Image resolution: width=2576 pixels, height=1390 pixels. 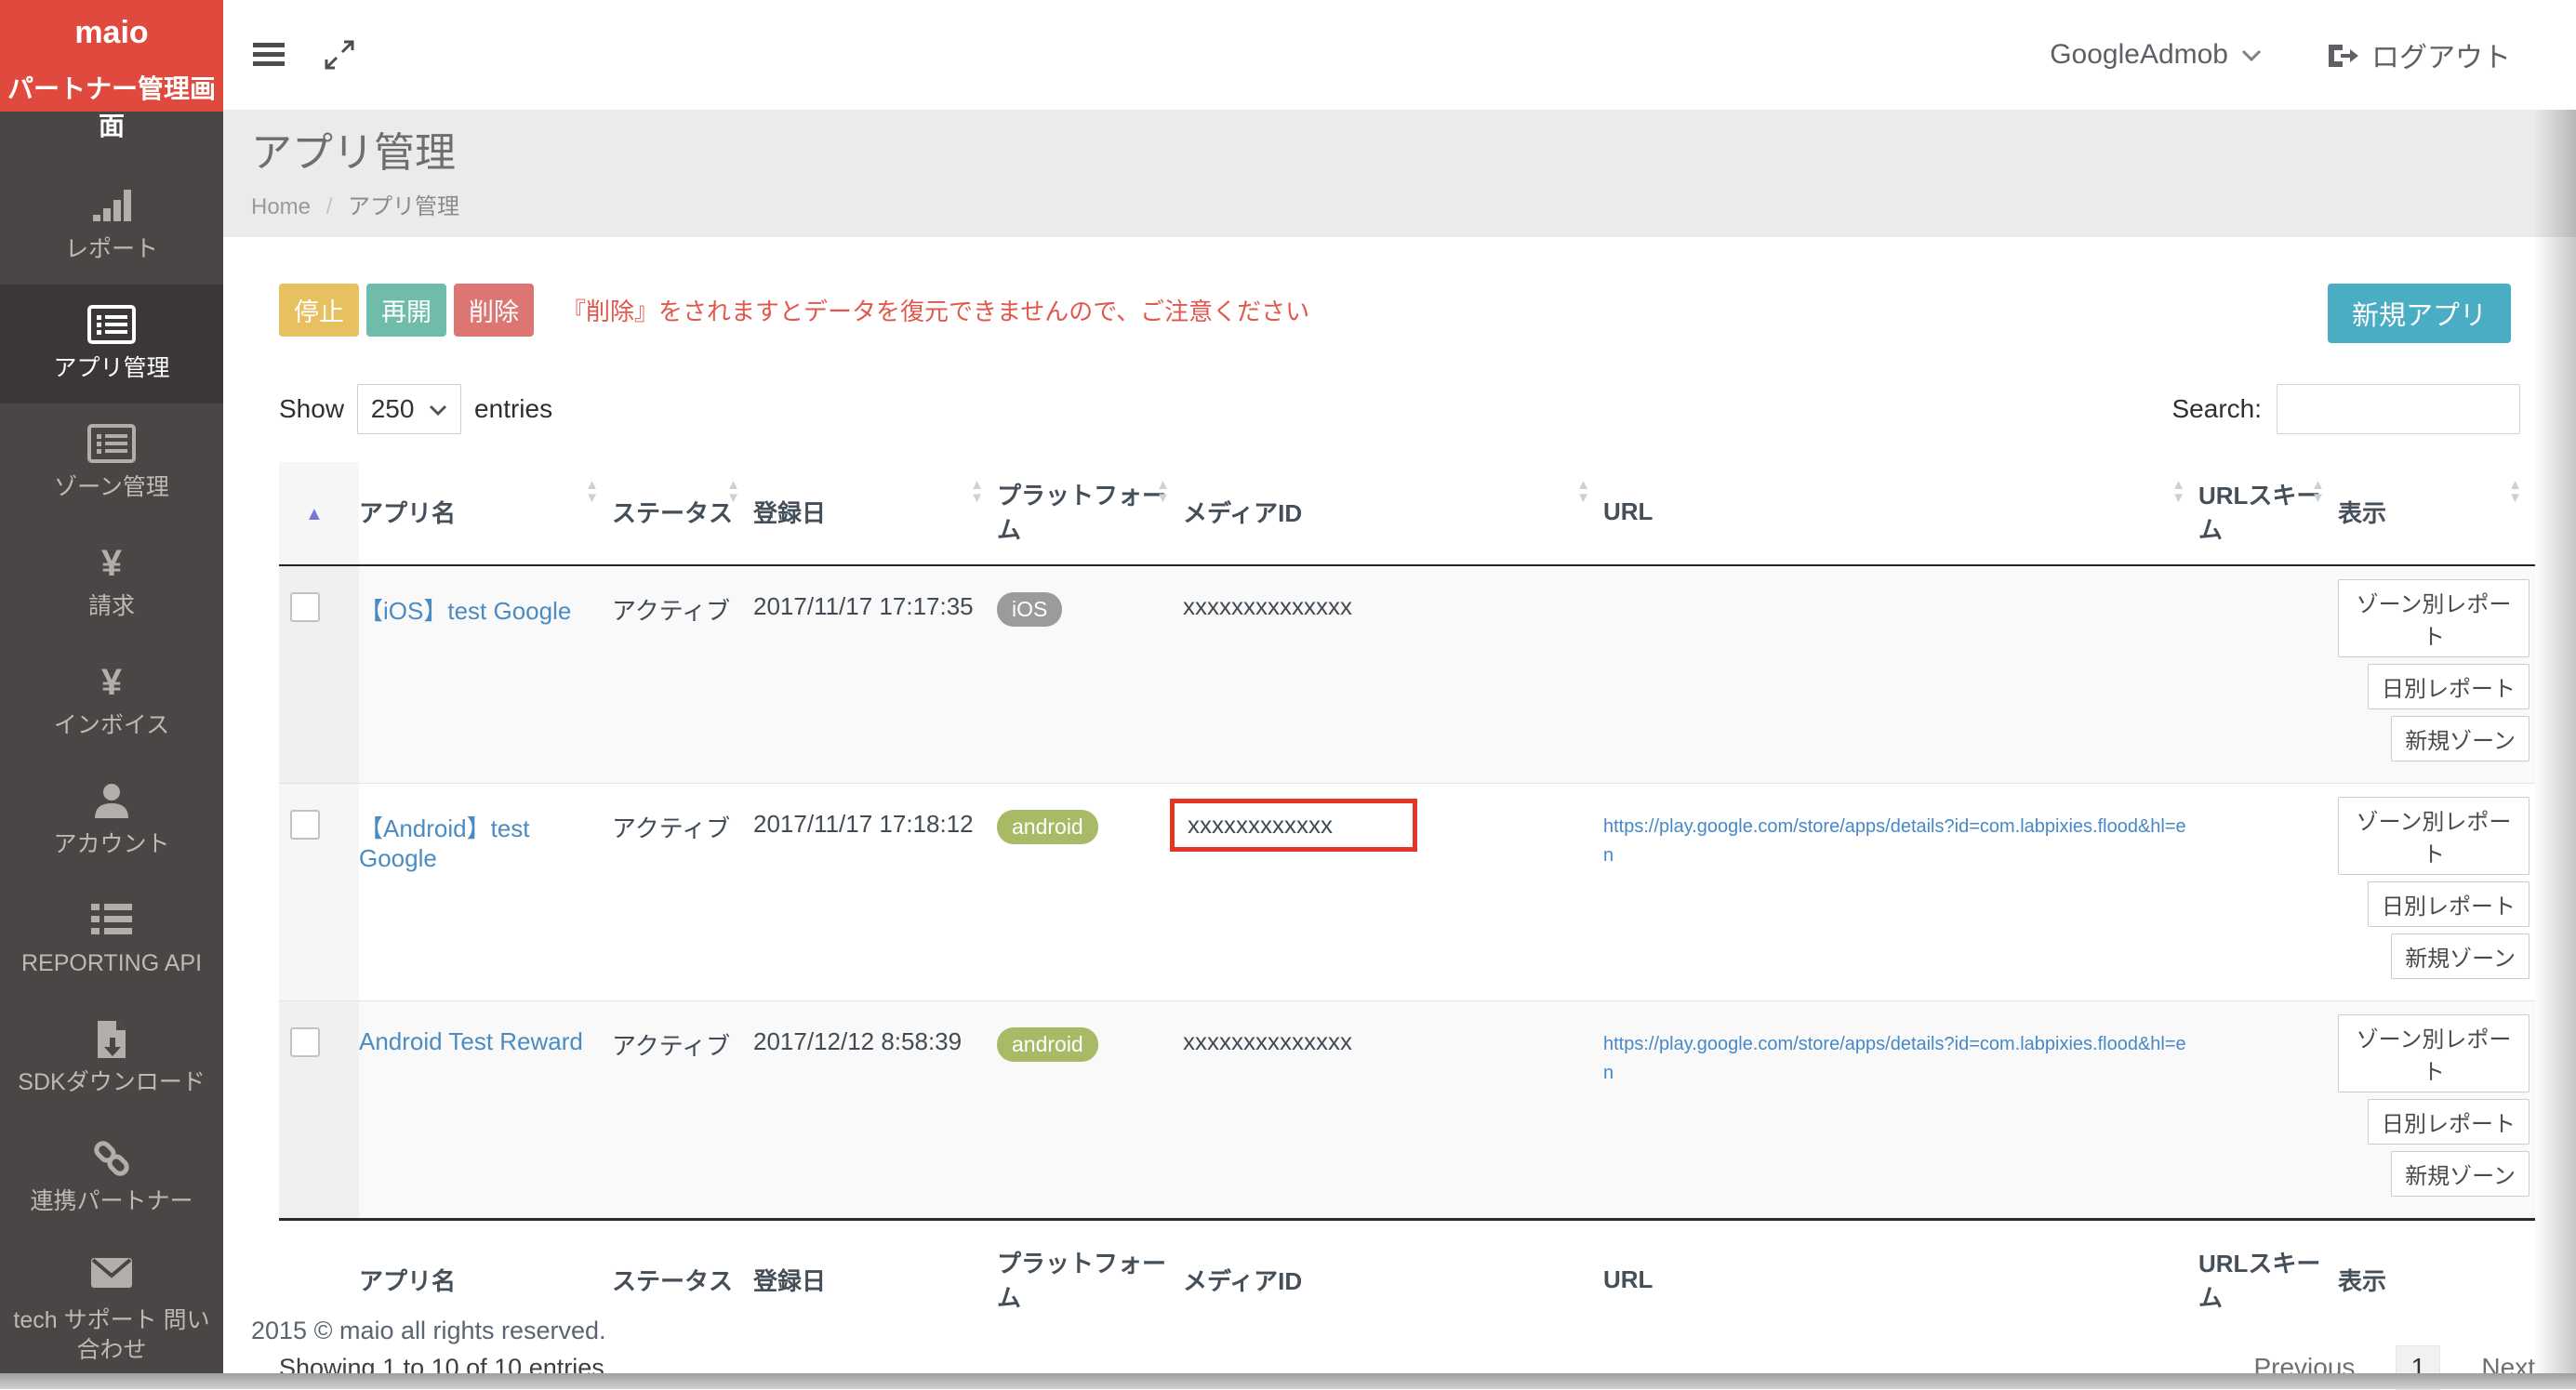 What do you see at coordinates (111, 225) in the screenshot?
I see `sidebar-item-report: レポート` at bounding box center [111, 225].